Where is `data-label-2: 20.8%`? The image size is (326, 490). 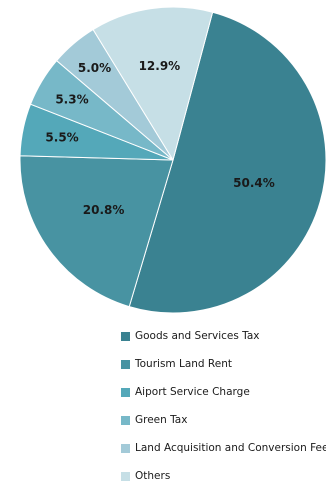 data-label-2: 20.8% is located at coordinates (104, 210).